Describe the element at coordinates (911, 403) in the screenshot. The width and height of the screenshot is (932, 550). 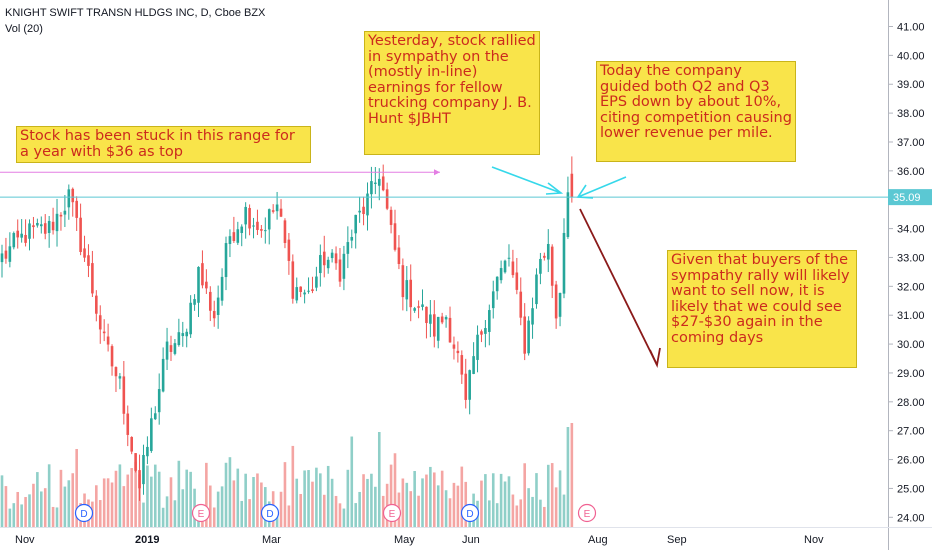
I see `y-tick-label: 28.00` at that location.